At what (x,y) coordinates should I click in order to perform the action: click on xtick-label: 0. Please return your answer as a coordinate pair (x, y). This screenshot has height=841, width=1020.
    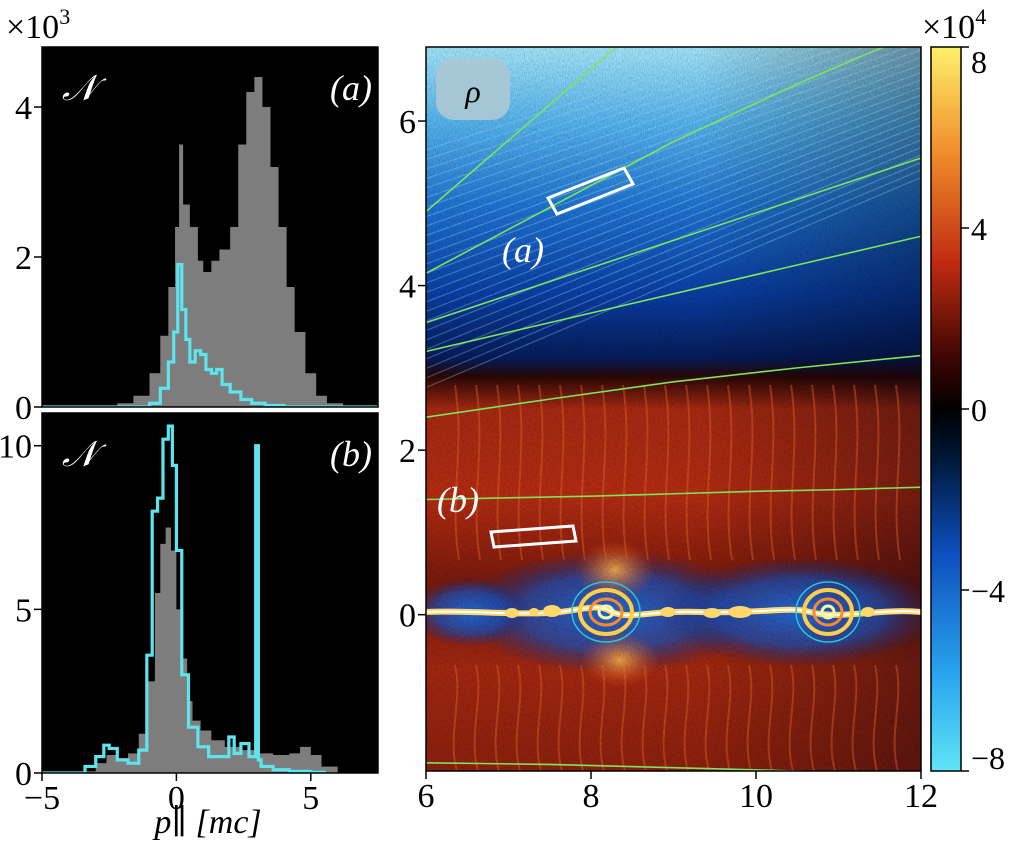
    Looking at the image, I should click on (176, 798).